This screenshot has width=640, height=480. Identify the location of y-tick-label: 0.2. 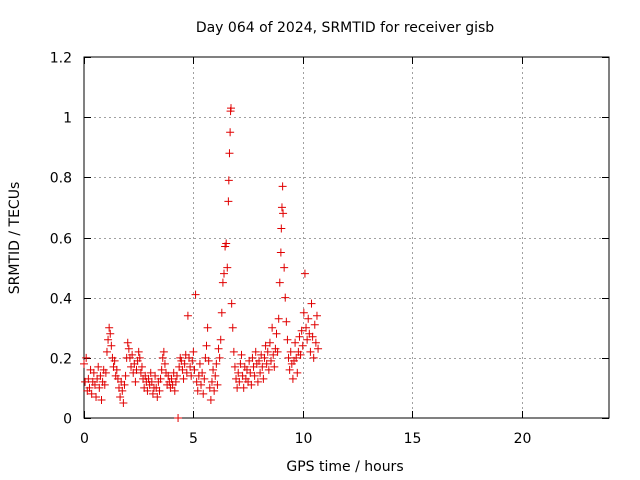
(61, 360).